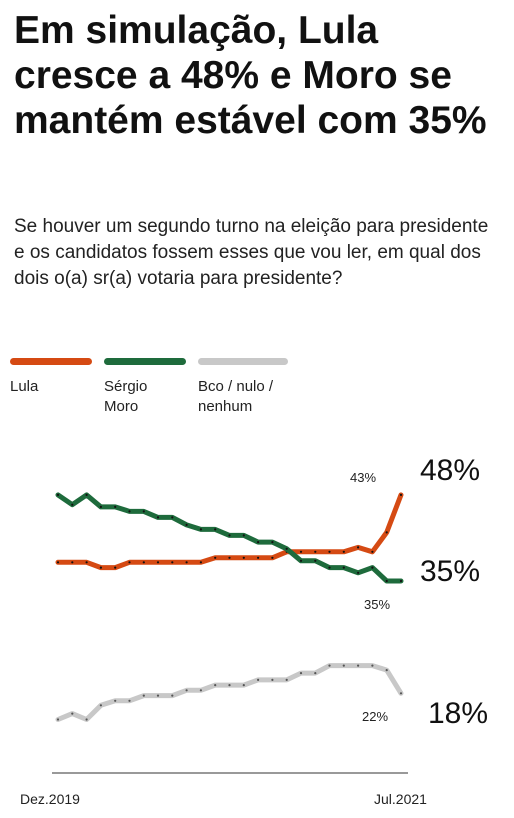 The width and height of the screenshot is (514, 818). I want to click on x-tick-end: Jul.2021, so click(400, 799).